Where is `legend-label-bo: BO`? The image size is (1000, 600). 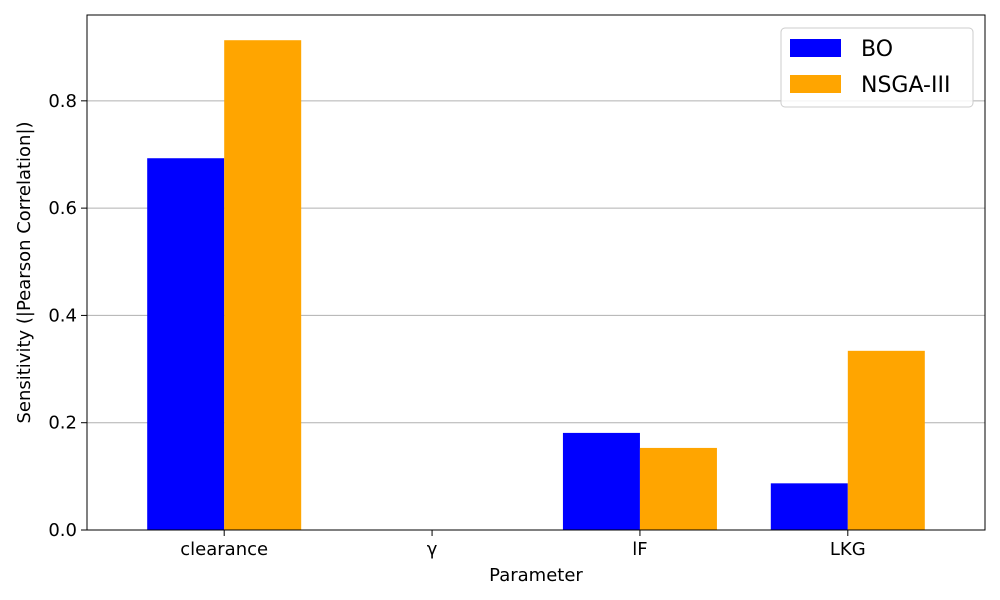
legend-label-bo: BO is located at coordinates (877, 49).